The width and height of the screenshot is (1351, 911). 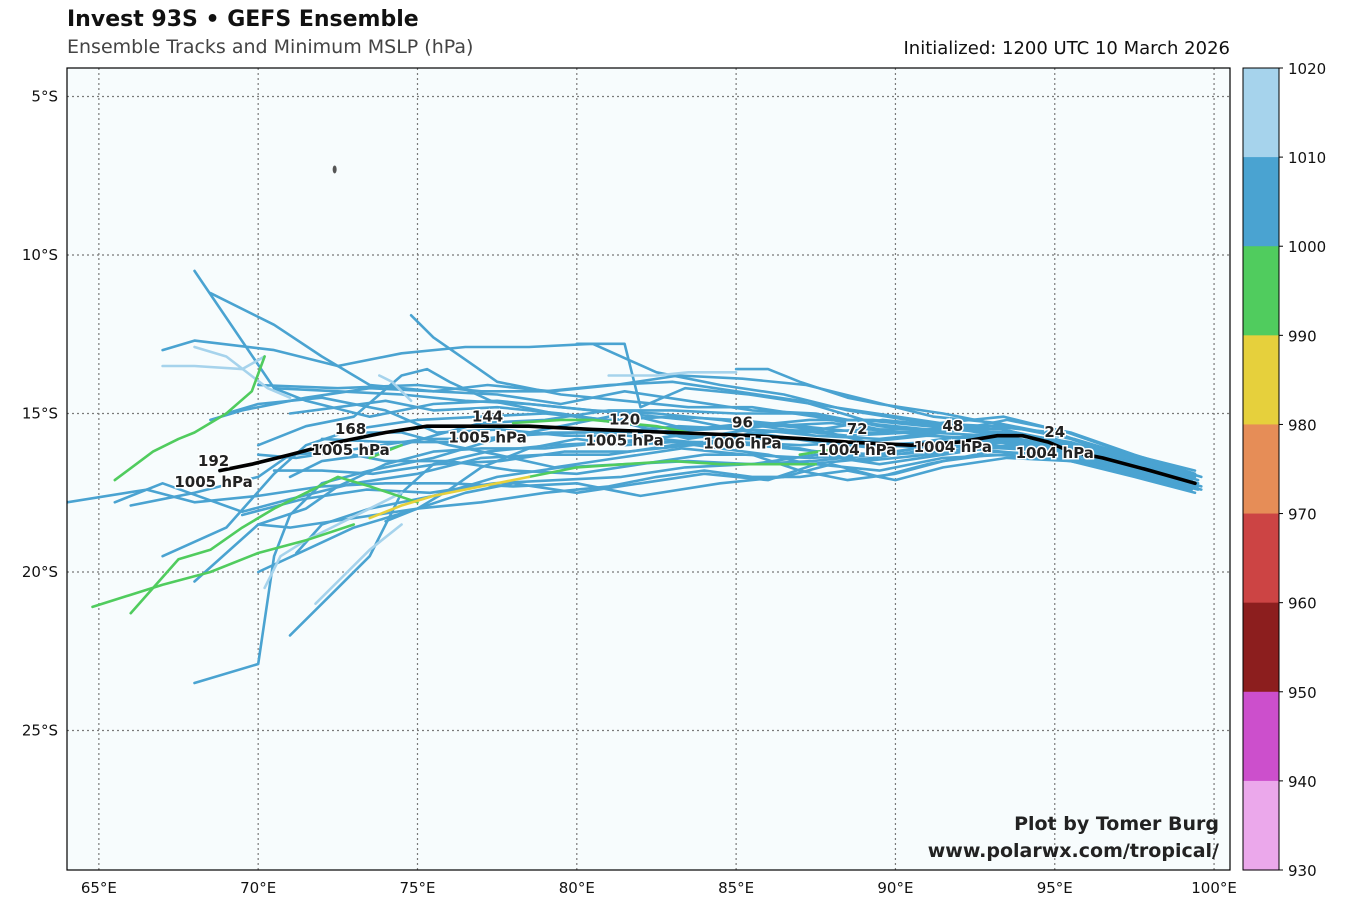 I want to click on colorbar-tick-label: 1000, so click(x=1307, y=247).